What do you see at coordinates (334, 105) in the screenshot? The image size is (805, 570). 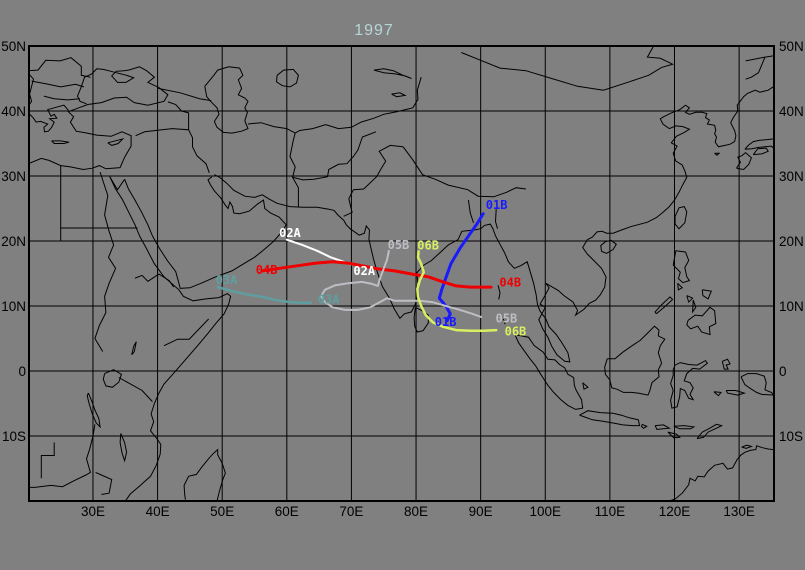 I see `outline-centralasia-border` at bounding box center [334, 105].